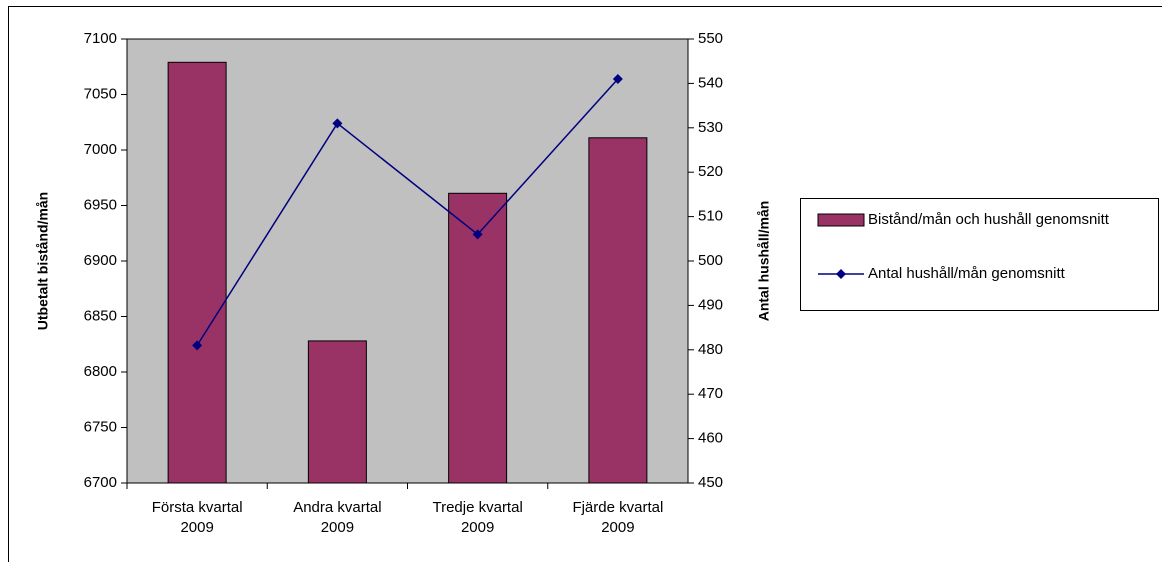  Describe the element at coordinates (337, 507) in the screenshot. I see `x-tick-label-line: Andra kvartal` at that location.